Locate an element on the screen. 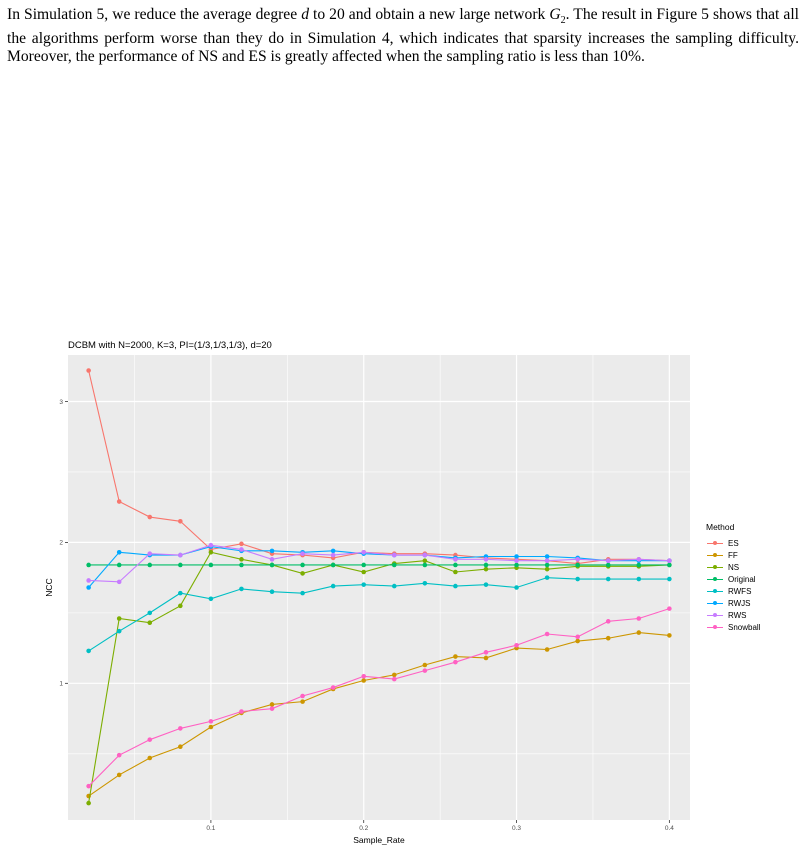 The width and height of the screenshot is (806, 851). legend-label-rws: RWS is located at coordinates (737, 615).